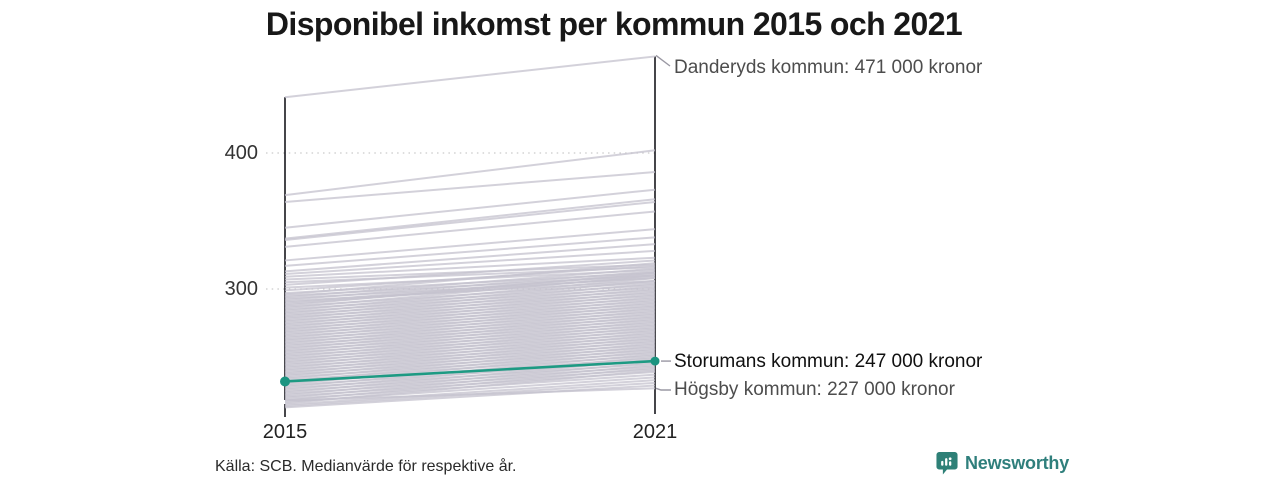 This screenshot has width=1280, height=480. I want to click on y-tick-label-300: 300, so click(241, 289).